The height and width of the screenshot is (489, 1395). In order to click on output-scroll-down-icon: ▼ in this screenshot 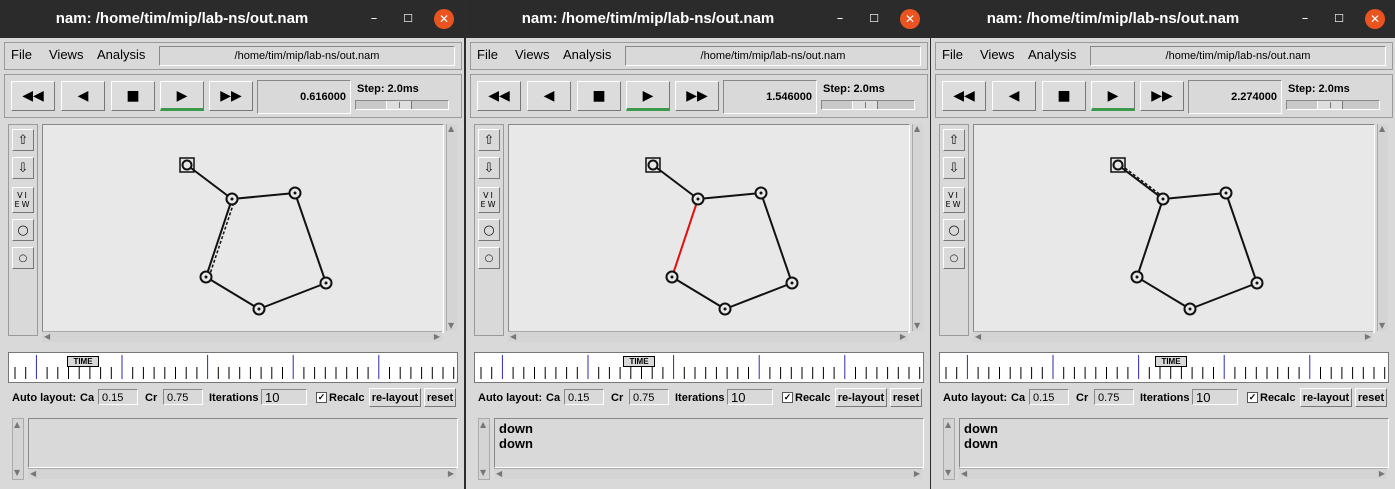, I will do `click(17, 472)`.